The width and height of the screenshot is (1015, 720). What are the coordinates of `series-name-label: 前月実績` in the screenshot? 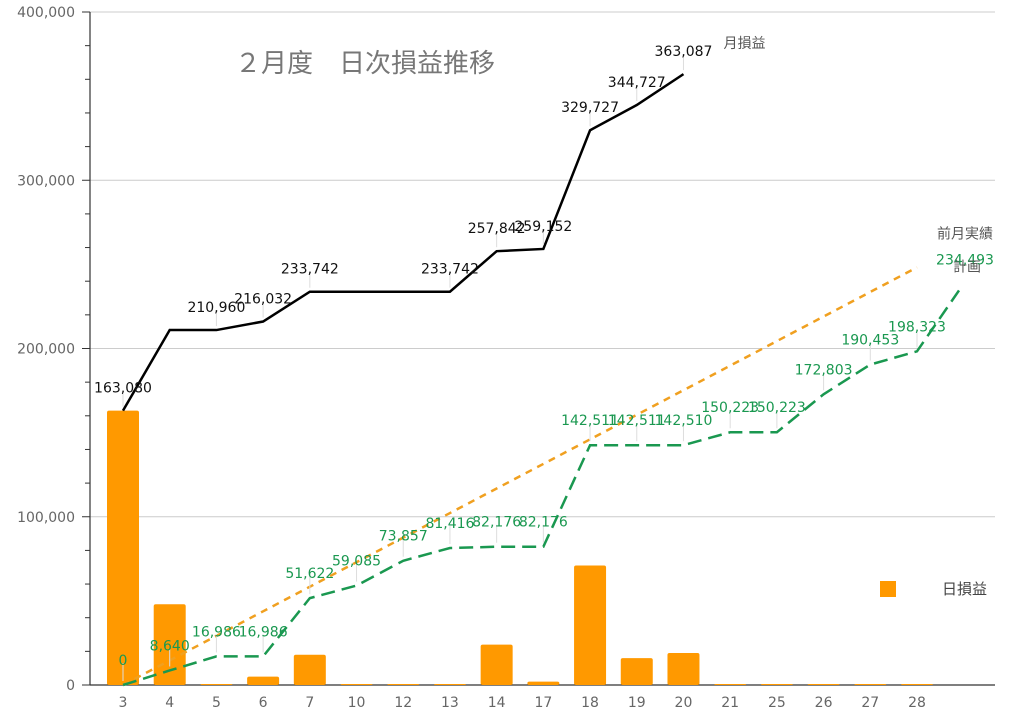 It's located at (965, 233).